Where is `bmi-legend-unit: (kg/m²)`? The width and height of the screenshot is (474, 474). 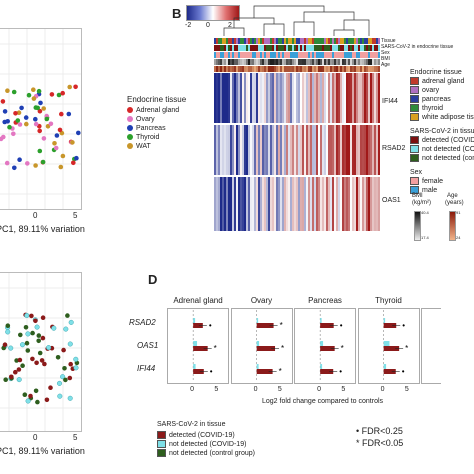 bmi-legend-unit: (kg/m²) is located at coordinates (421, 203).